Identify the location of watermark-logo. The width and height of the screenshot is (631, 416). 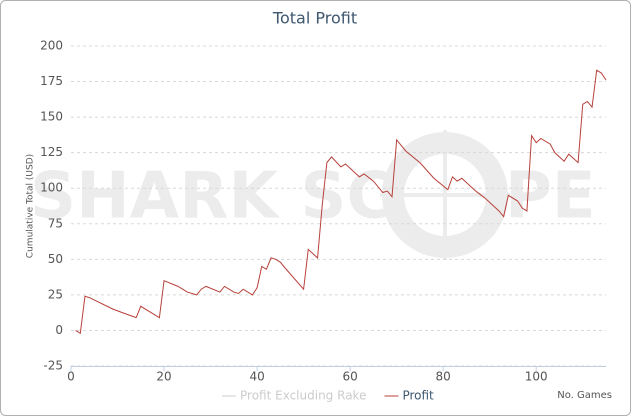
(445, 195).